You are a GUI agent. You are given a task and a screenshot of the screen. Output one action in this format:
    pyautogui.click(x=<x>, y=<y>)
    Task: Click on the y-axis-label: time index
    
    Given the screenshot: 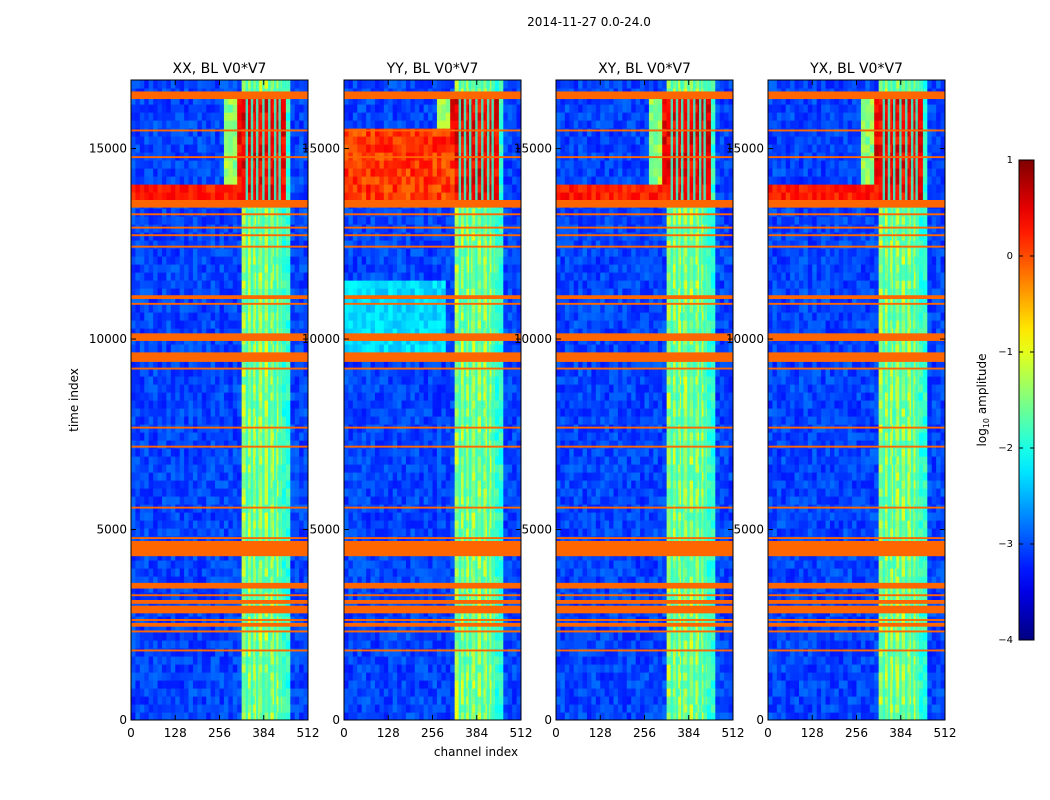 What is the action you would take?
    pyautogui.click(x=74, y=400)
    